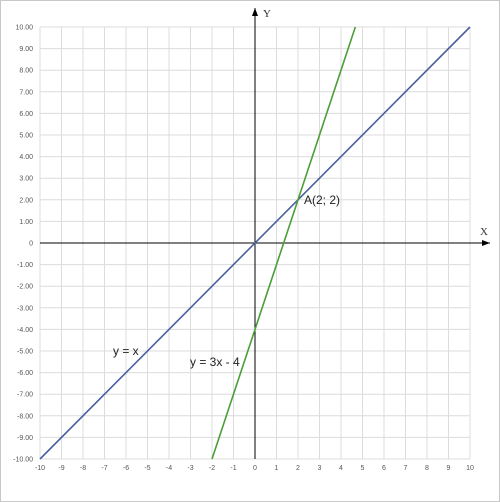  Describe the element at coordinates (83, 468) in the screenshot. I see `x-tick-label: -8` at that location.